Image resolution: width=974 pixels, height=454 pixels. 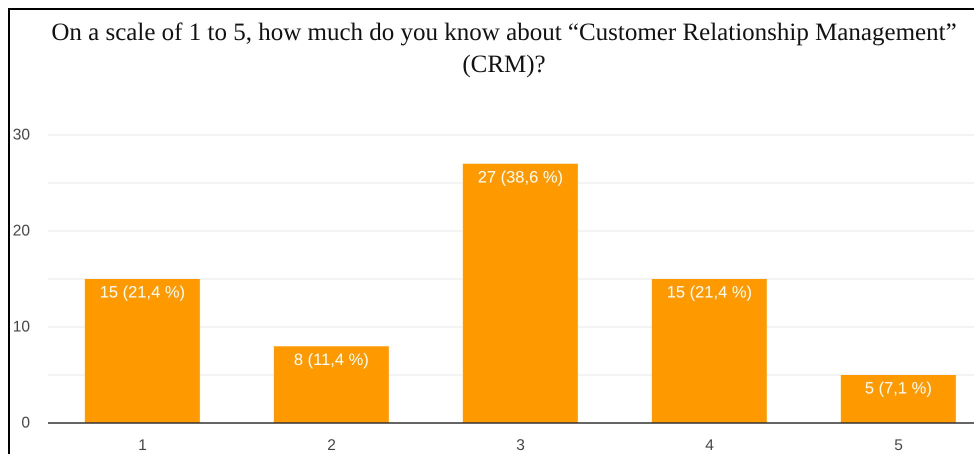 What do you see at coordinates (142, 445) in the screenshot?
I see `x-tick-label: 1` at bounding box center [142, 445].